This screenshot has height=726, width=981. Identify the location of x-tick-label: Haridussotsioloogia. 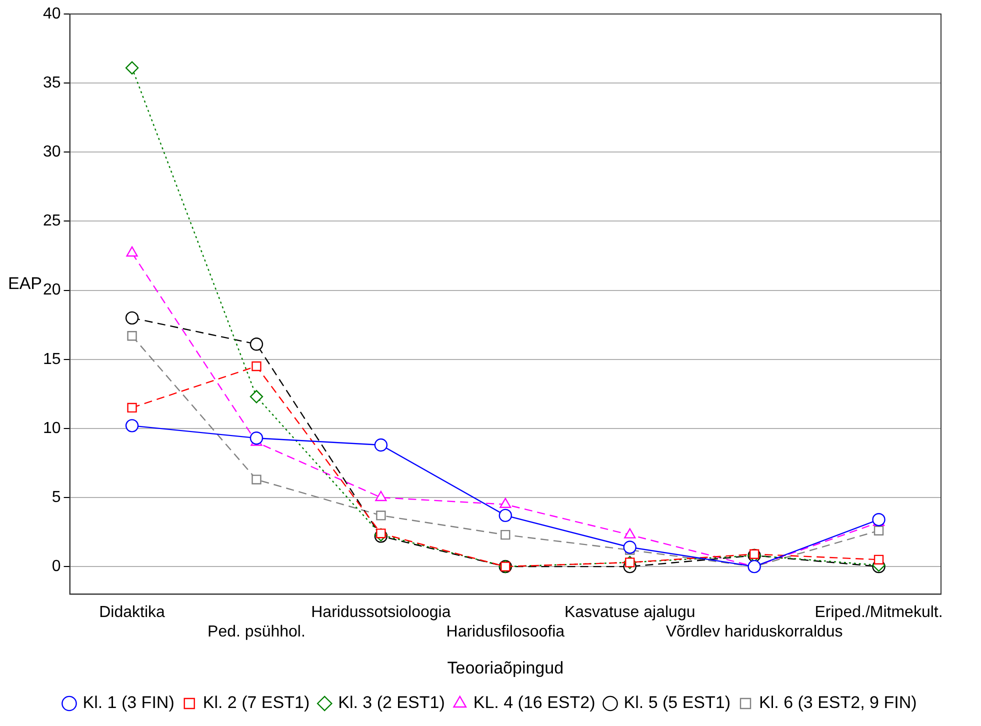
(381, 613).